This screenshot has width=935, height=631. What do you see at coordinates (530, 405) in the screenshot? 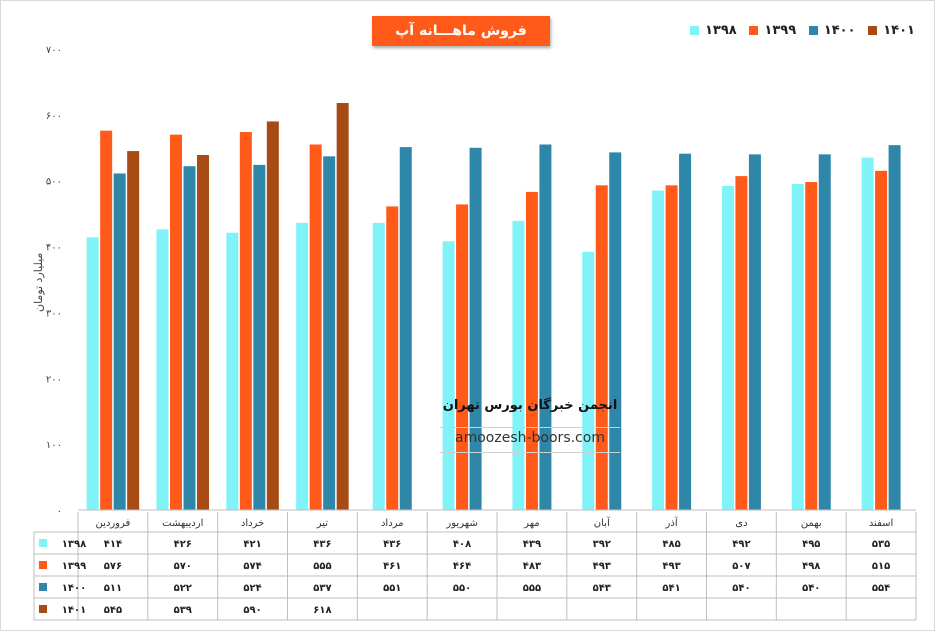
I see `watermark-title: انجمن خبرگان بورس تهران` at bounding box center [530, 405].